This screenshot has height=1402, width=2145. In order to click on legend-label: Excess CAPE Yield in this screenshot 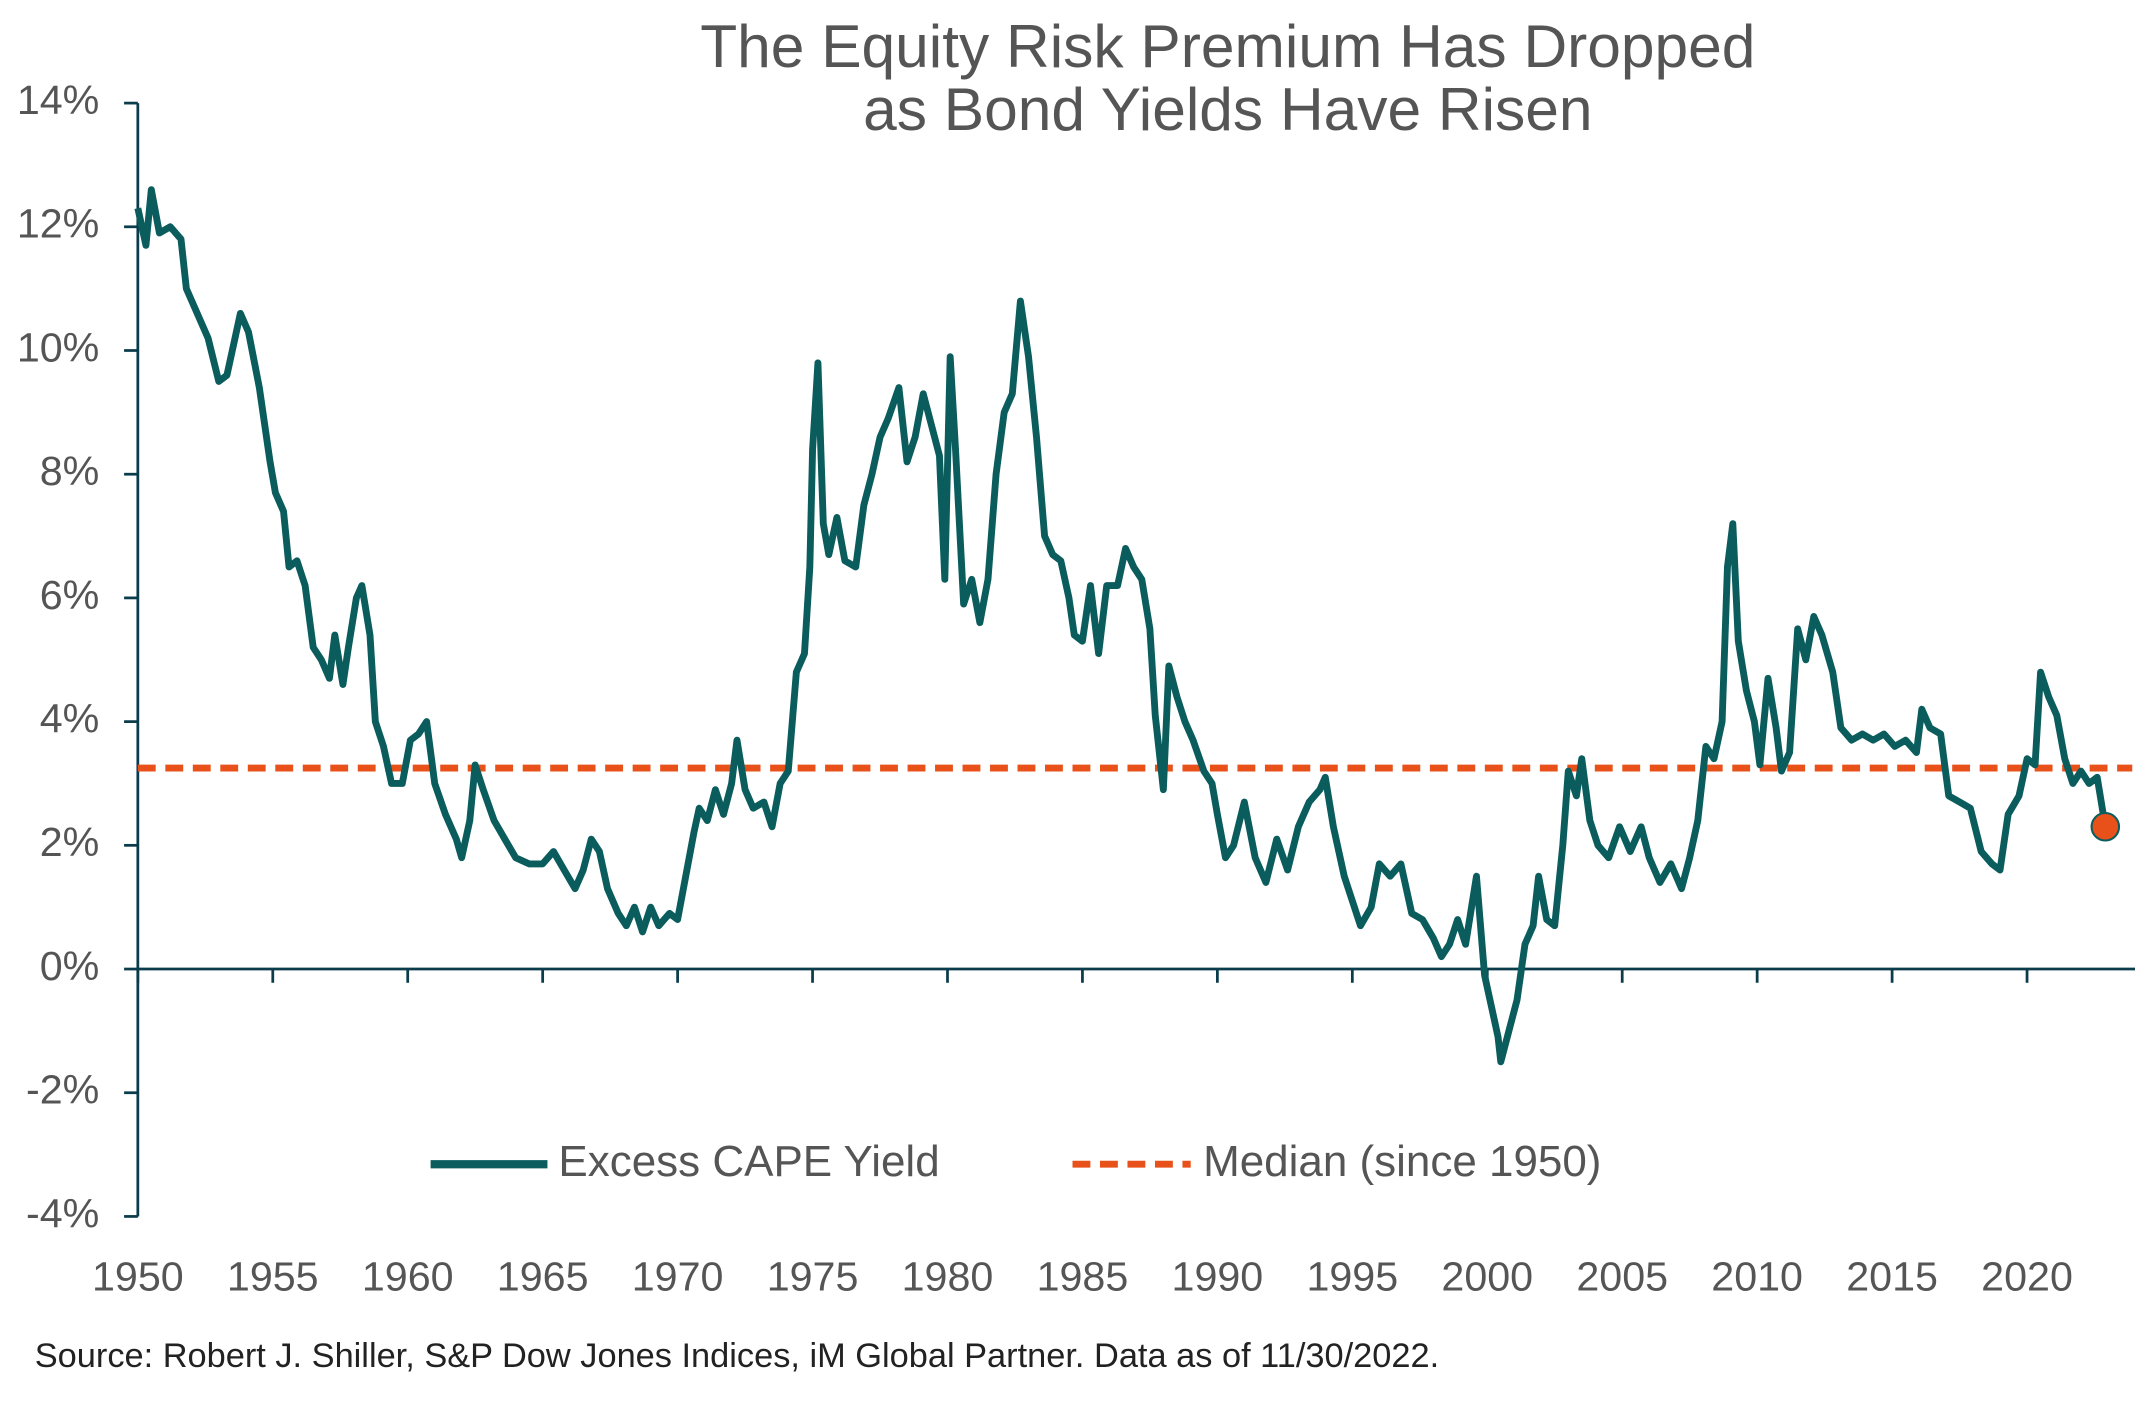, I will do `click(748, 1161)`.